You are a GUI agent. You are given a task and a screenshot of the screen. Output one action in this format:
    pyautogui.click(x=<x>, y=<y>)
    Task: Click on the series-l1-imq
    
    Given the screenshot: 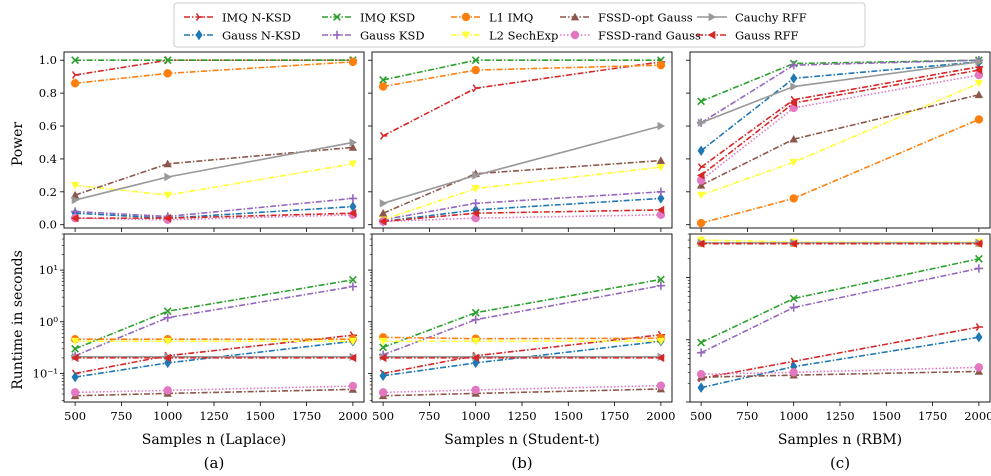 What is the action you would take?
    pyautogui.click(x=840, y=171)
    